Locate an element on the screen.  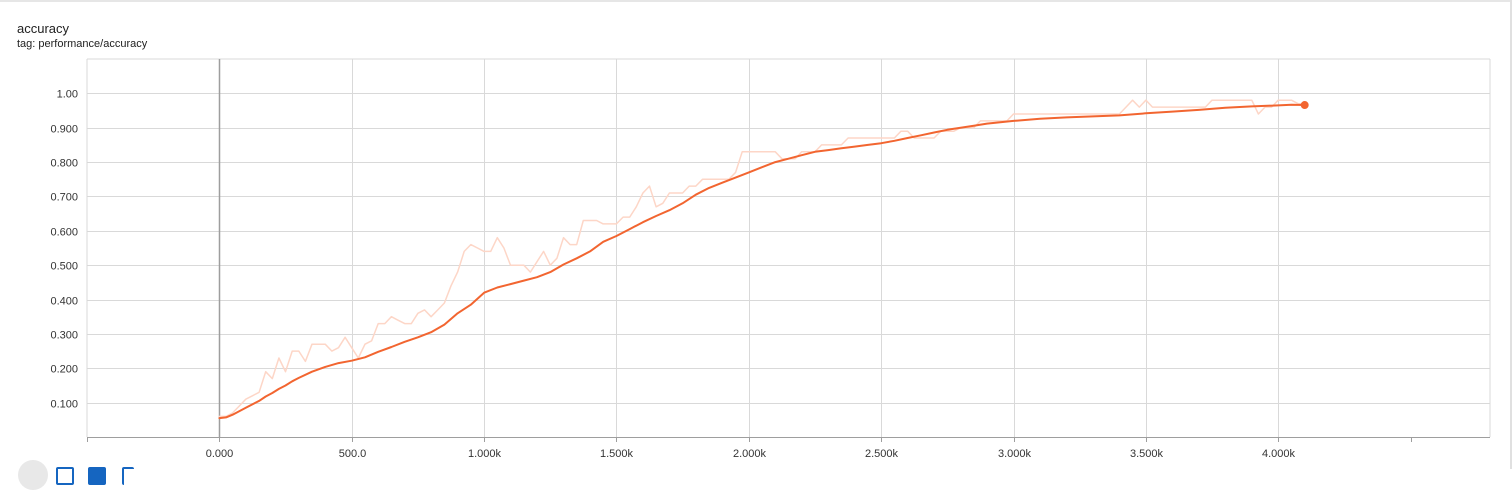
x-tick-label: 3.500k is located at coordinates (1147, 454).